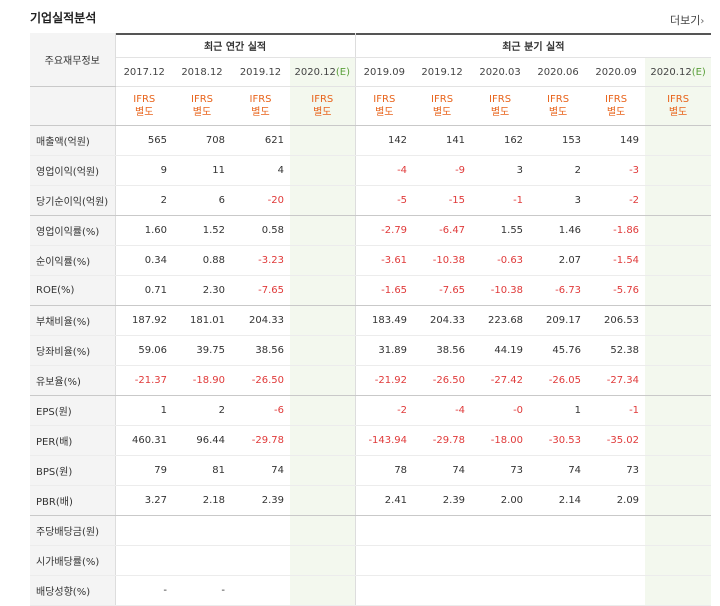  Describe the element at coordinates (533, 45) in the screenshot. I see `quarter-group-header: 최근 분기 실적` at that location.